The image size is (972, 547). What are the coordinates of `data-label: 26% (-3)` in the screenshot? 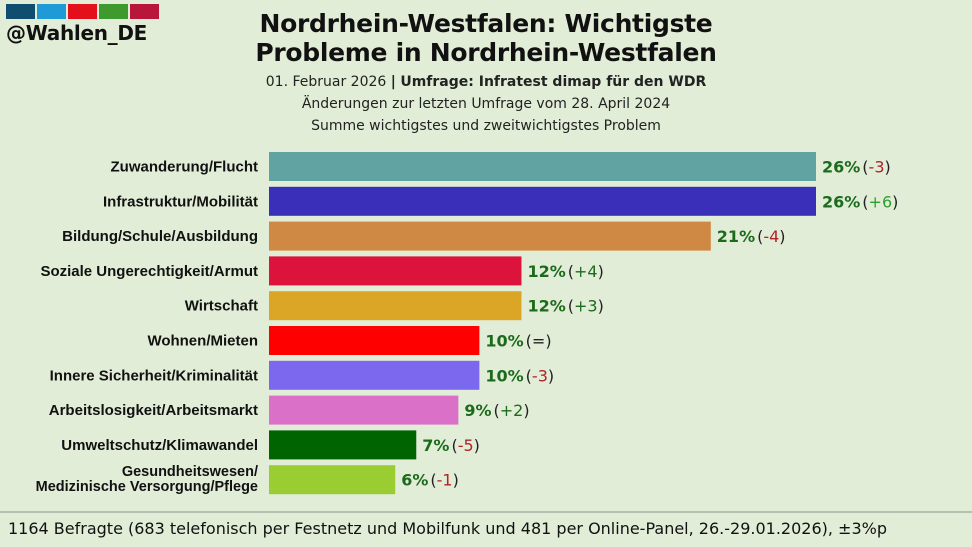 It's located at (856, 167).